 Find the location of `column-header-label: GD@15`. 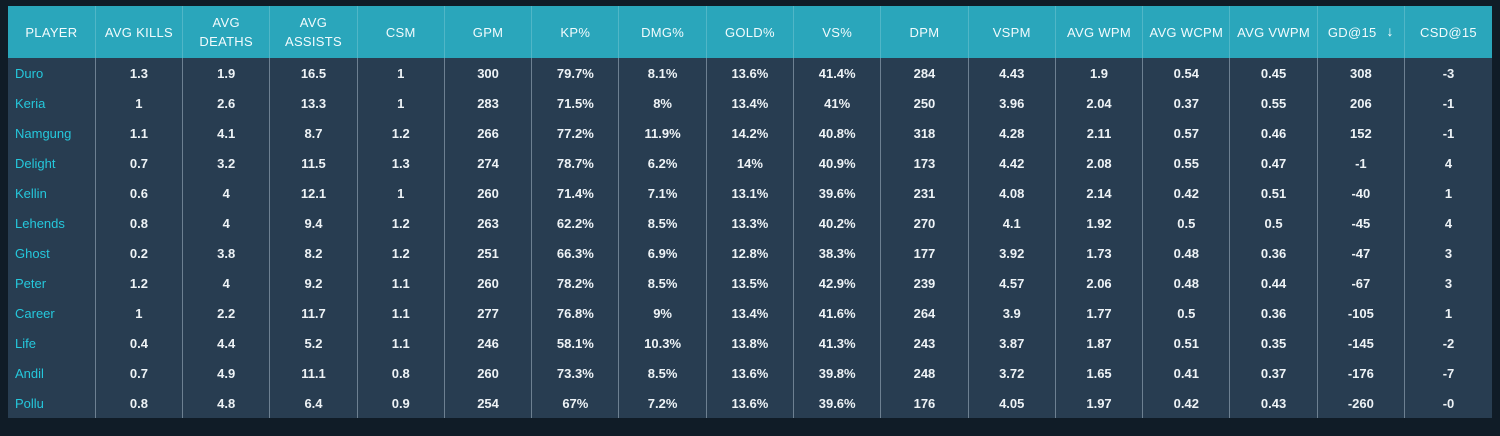

column-header-label: GD@15 is located at coordinates (1352, 32).